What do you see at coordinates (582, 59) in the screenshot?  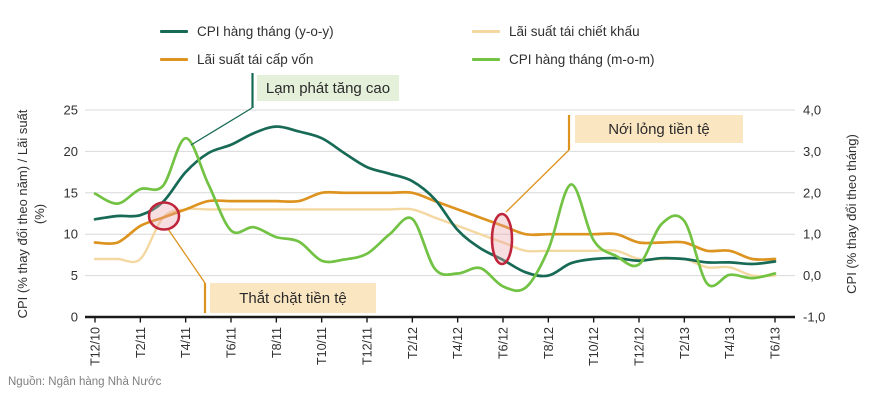 I see `legend-label-cpi-mom: CPI hàng tháng (m-o-m)` at bounding box center [582, 59].